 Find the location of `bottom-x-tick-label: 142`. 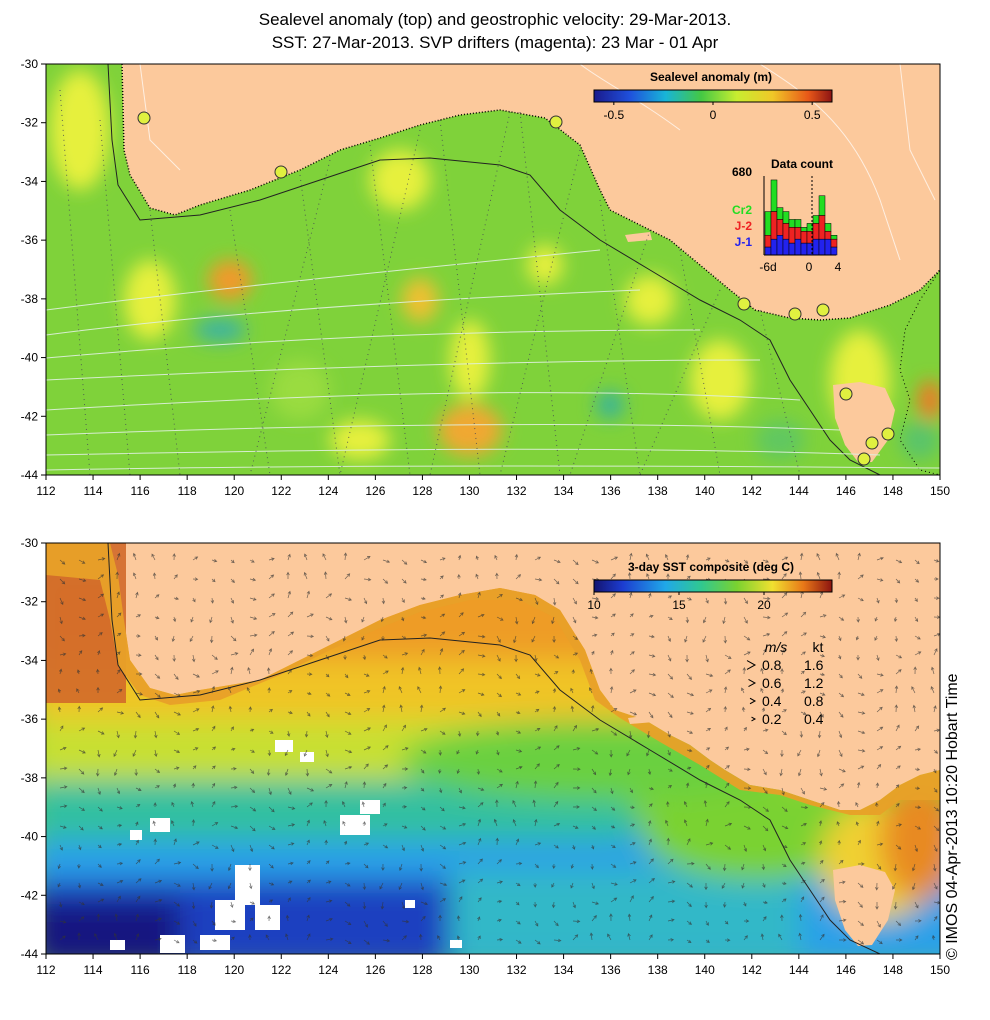

bottom-x-tick-label: 142 is located at coordinates (752, 970).